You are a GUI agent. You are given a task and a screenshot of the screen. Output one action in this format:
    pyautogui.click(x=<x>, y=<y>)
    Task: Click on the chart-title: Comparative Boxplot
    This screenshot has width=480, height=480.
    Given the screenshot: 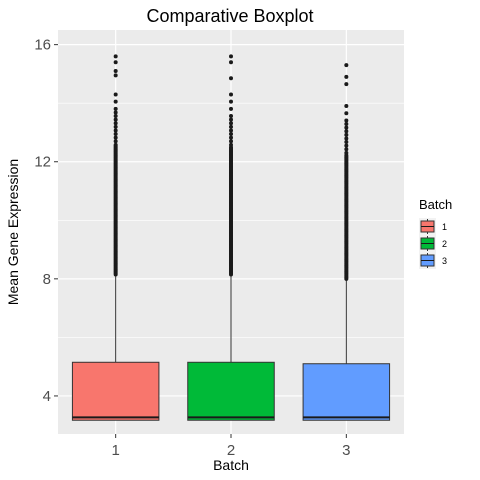 What is the action you would take?
    pyautogui.click(x=229, y=16)
    